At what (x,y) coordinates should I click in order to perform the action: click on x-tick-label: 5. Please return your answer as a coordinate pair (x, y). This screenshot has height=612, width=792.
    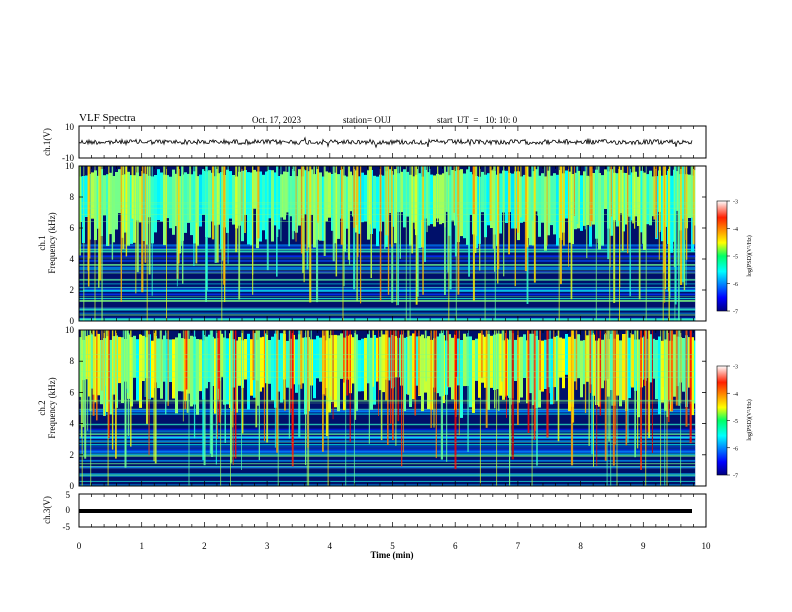
    Looking at the image, I should click on (392, 546).